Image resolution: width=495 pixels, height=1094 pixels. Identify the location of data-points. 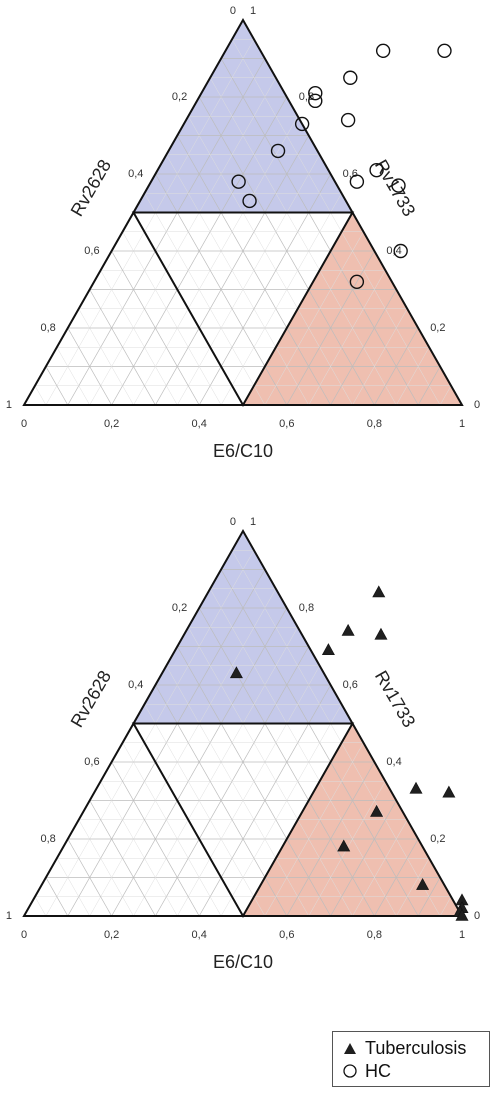
(349, 753).